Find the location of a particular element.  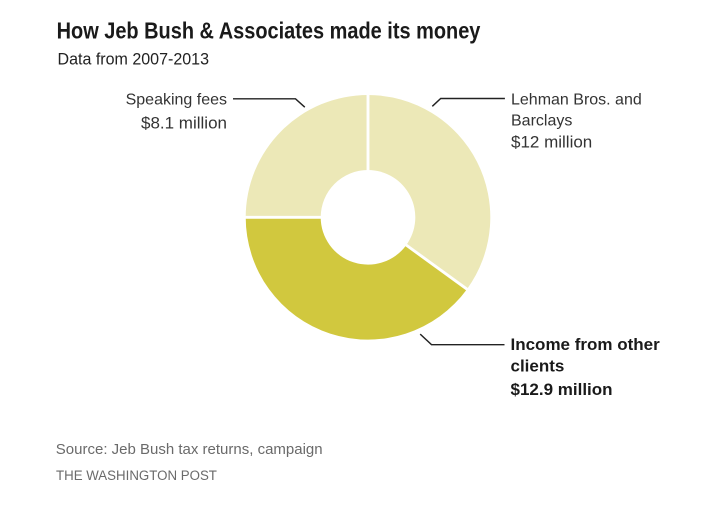

svg-text: Income from other is located at coordinates (586, 344).